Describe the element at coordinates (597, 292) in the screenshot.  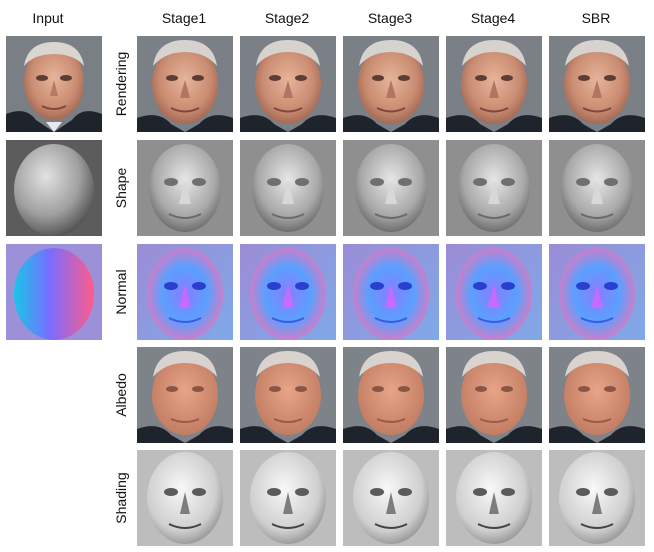
I see `normal-sbr-image` at that location.